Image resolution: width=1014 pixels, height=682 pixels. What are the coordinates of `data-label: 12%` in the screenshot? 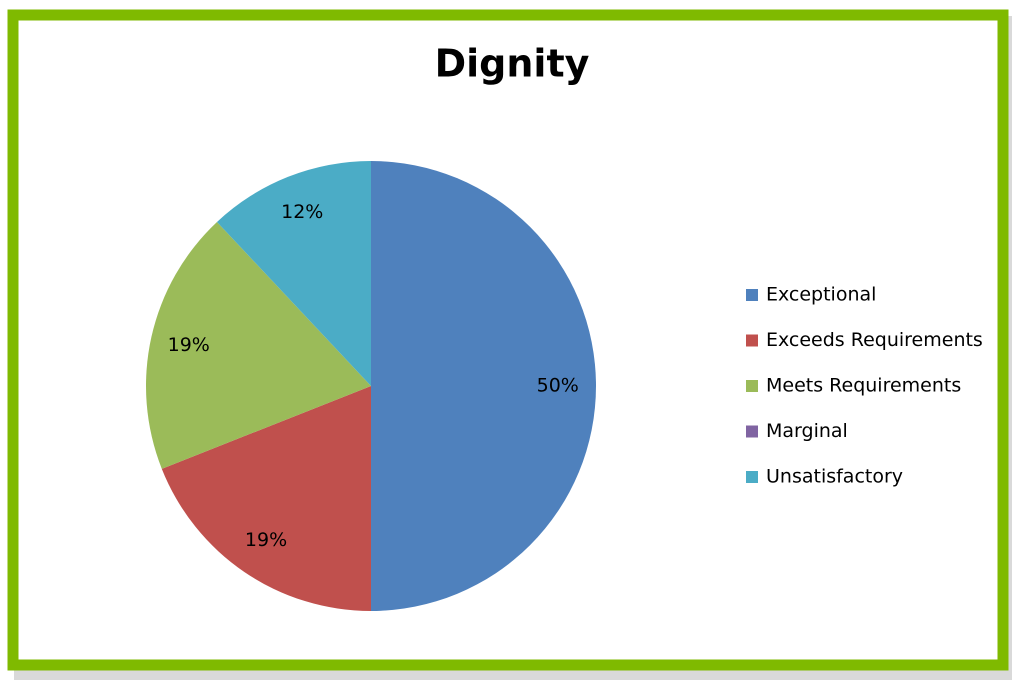 It's located at (302, 212).